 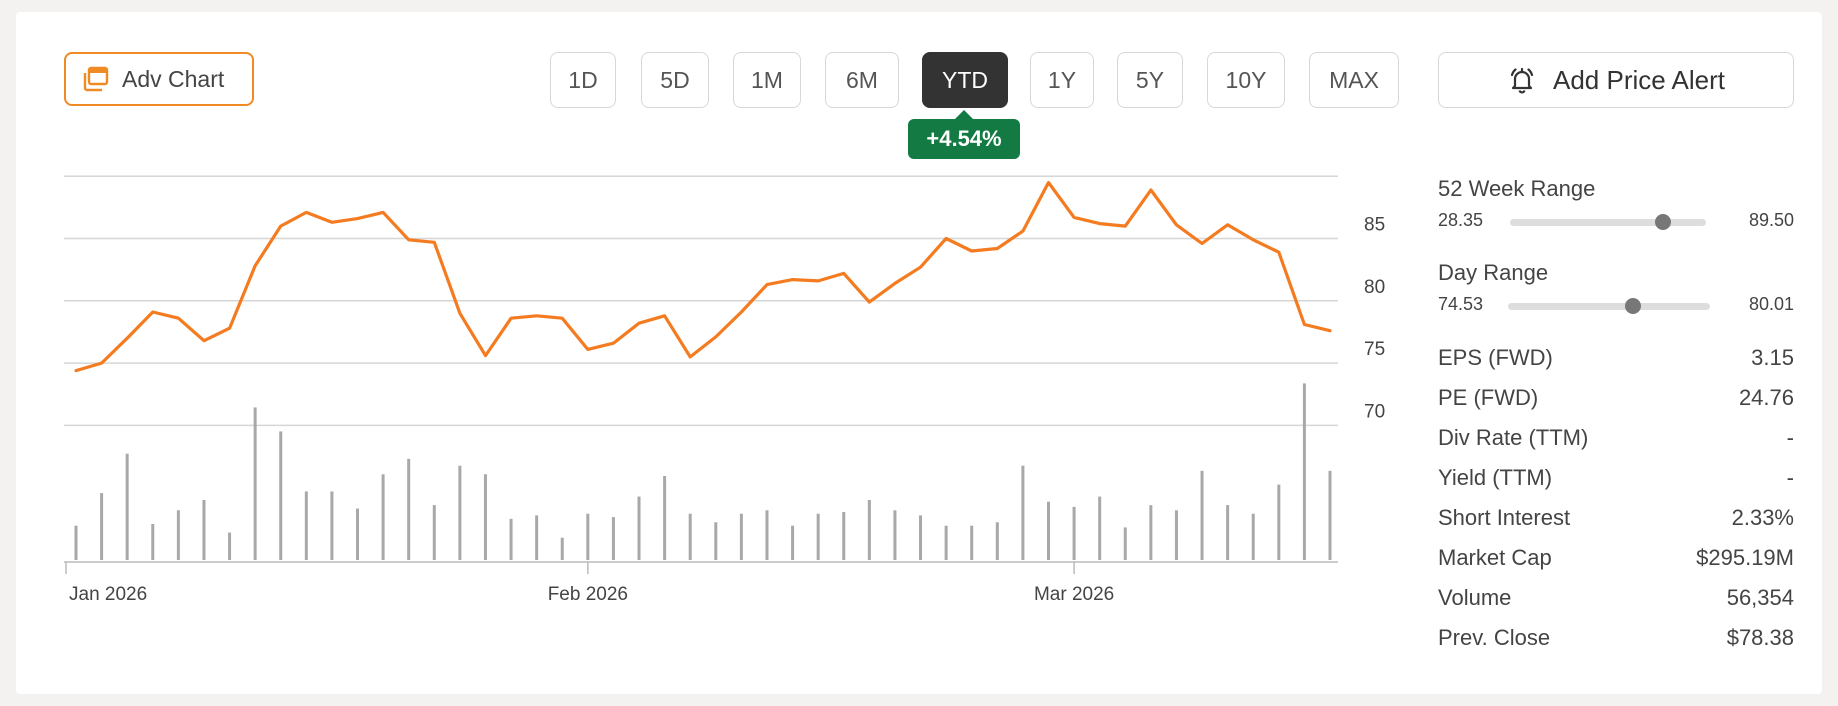 I want to click on range-tab-max: MAX, so click(x=1354, y=80).